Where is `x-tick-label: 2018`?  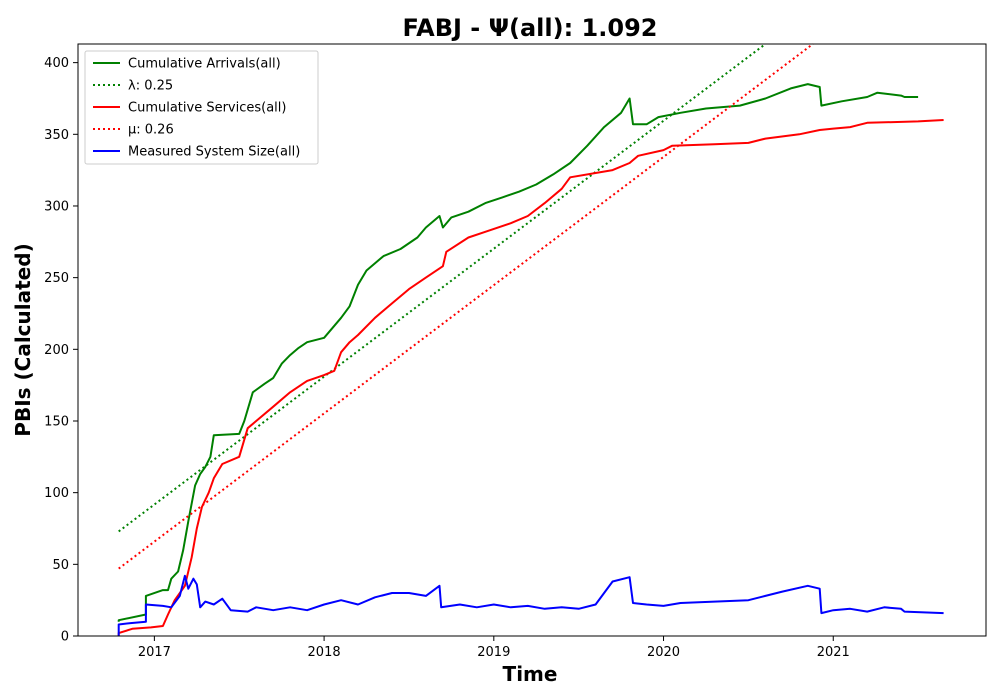
x-tick-label: 2018 is located at coordinates (324, 652).